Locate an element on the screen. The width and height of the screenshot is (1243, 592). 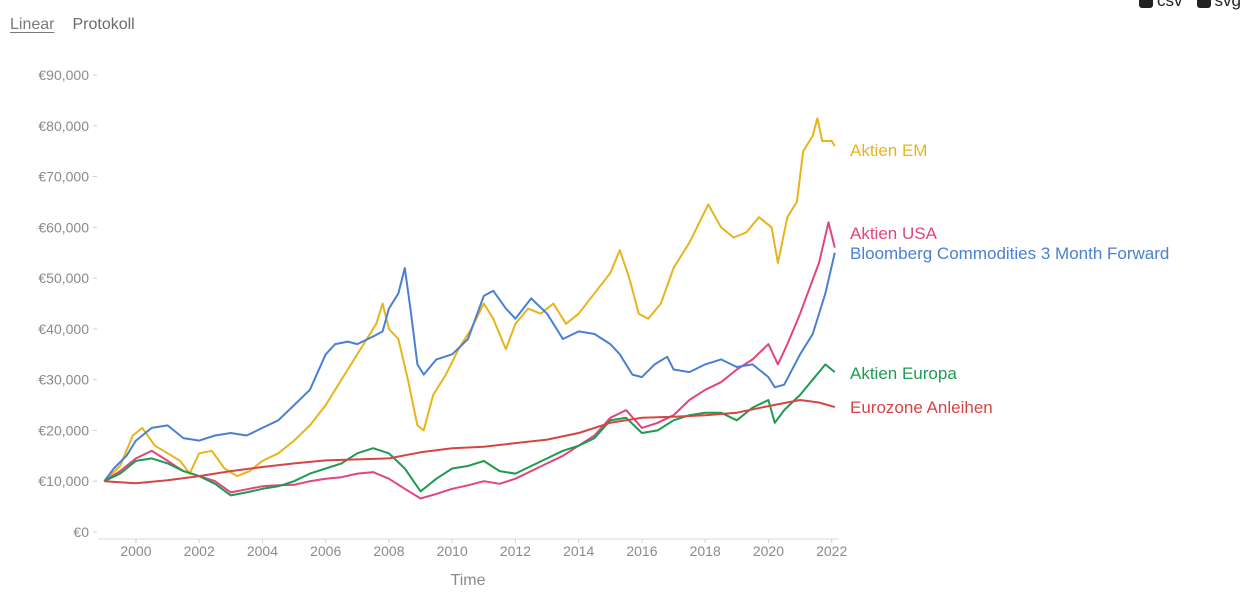
x-axis-title: Time is located at coordinates (468, 580).